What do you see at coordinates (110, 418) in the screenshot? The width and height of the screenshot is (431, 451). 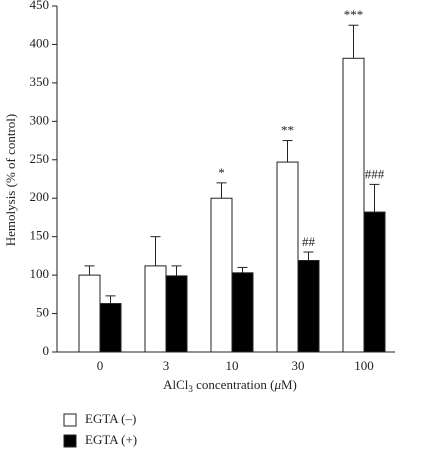 I see `legend-label: EGTA (–)` at bounding box center [110, 418].